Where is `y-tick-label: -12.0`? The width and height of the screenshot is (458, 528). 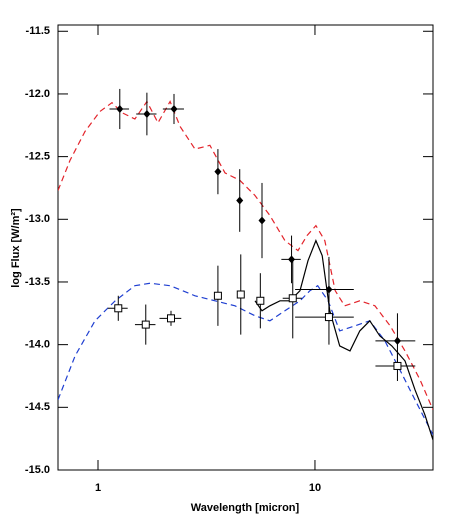
y-tick-label: -12.0 is located at coordinates (37, 94).